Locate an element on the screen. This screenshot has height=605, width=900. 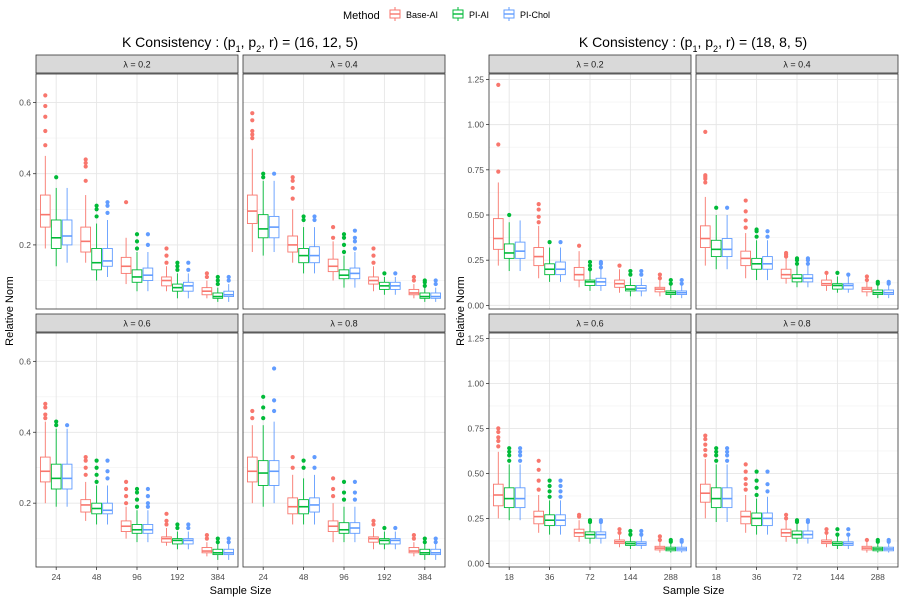
x-tick-label: 288 is located at coordinates (878, 577).